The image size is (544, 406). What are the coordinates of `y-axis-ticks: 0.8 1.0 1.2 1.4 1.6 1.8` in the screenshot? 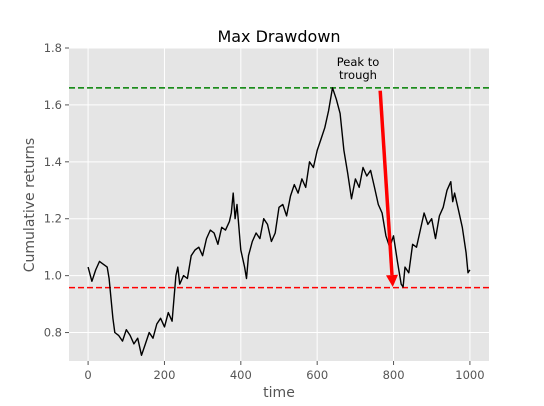 It's located at (56, 190).